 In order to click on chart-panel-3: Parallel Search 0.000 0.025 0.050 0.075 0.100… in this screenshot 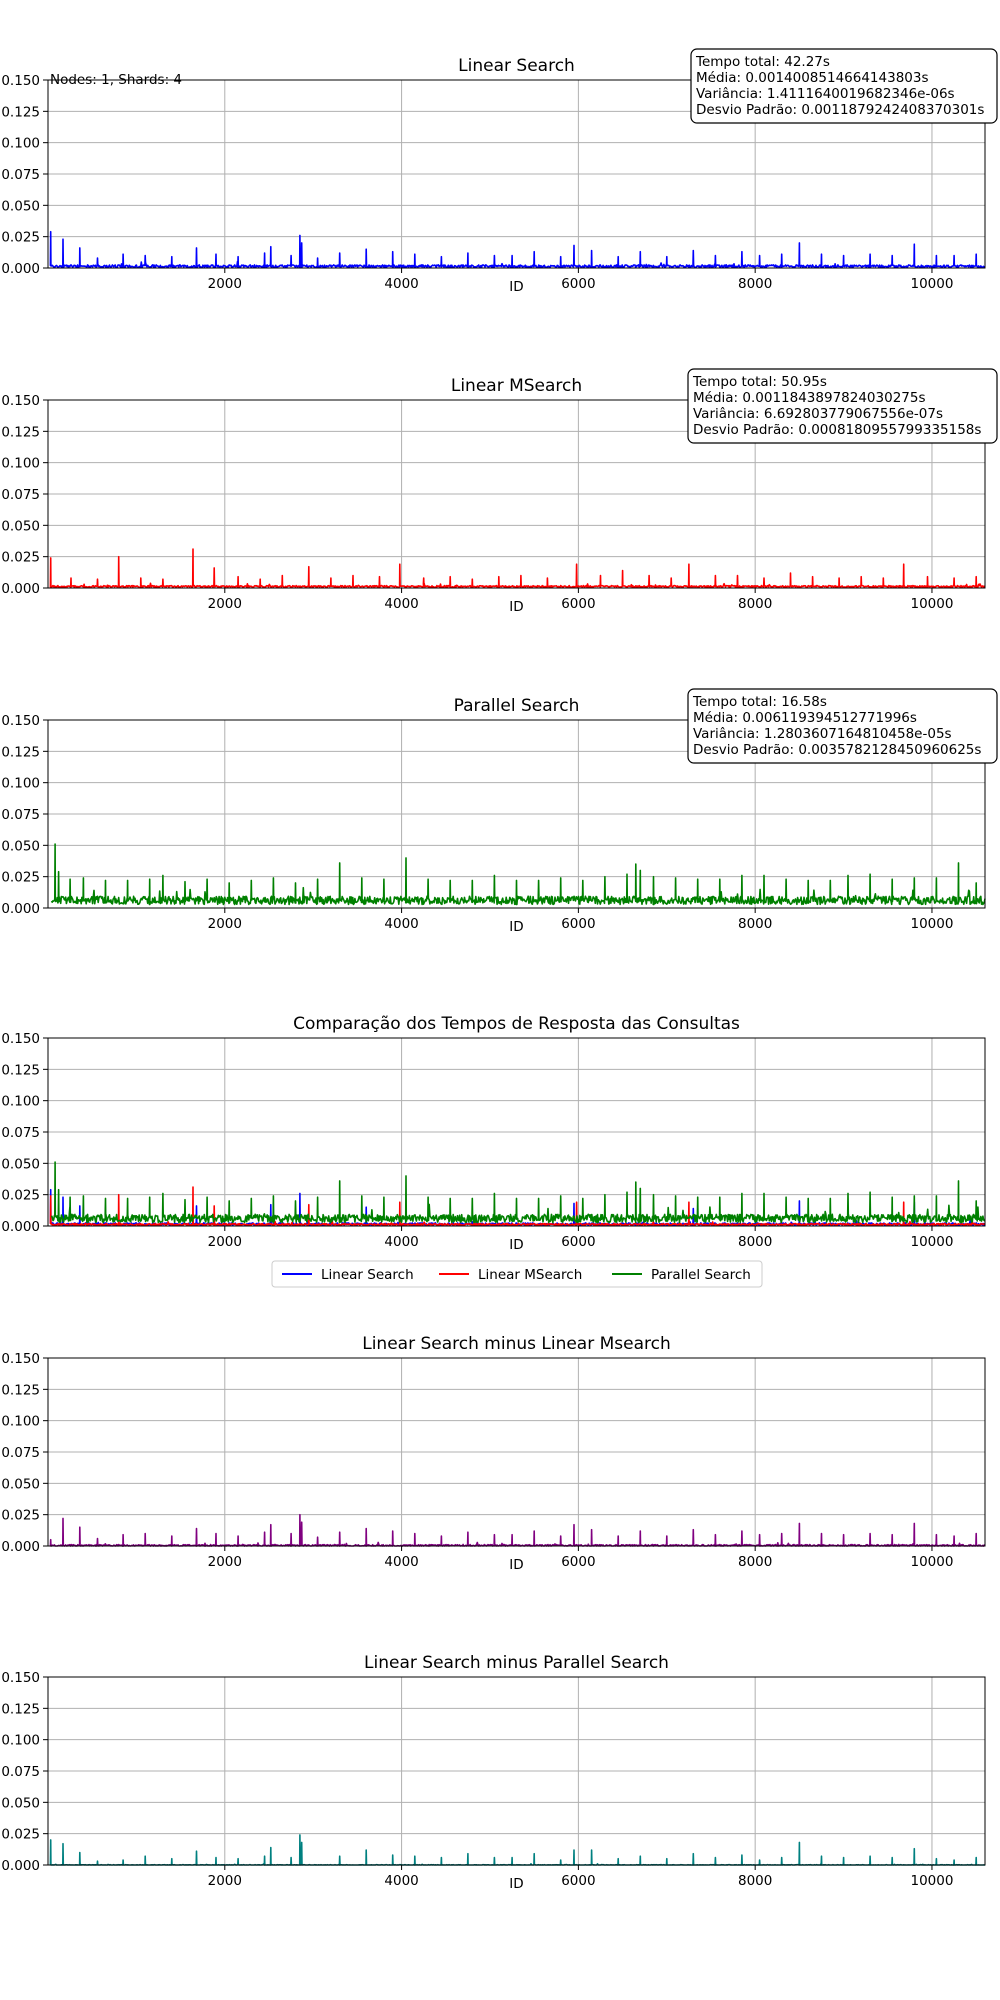, I will do `click(499, 811)`.